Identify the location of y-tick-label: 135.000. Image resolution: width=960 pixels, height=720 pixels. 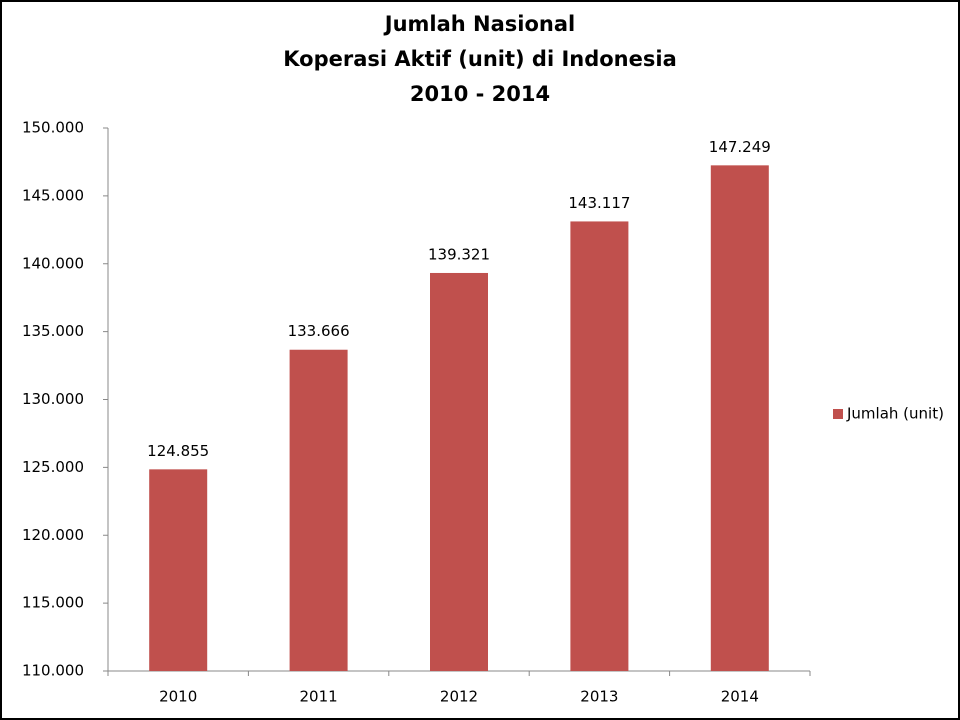
(53, 331).